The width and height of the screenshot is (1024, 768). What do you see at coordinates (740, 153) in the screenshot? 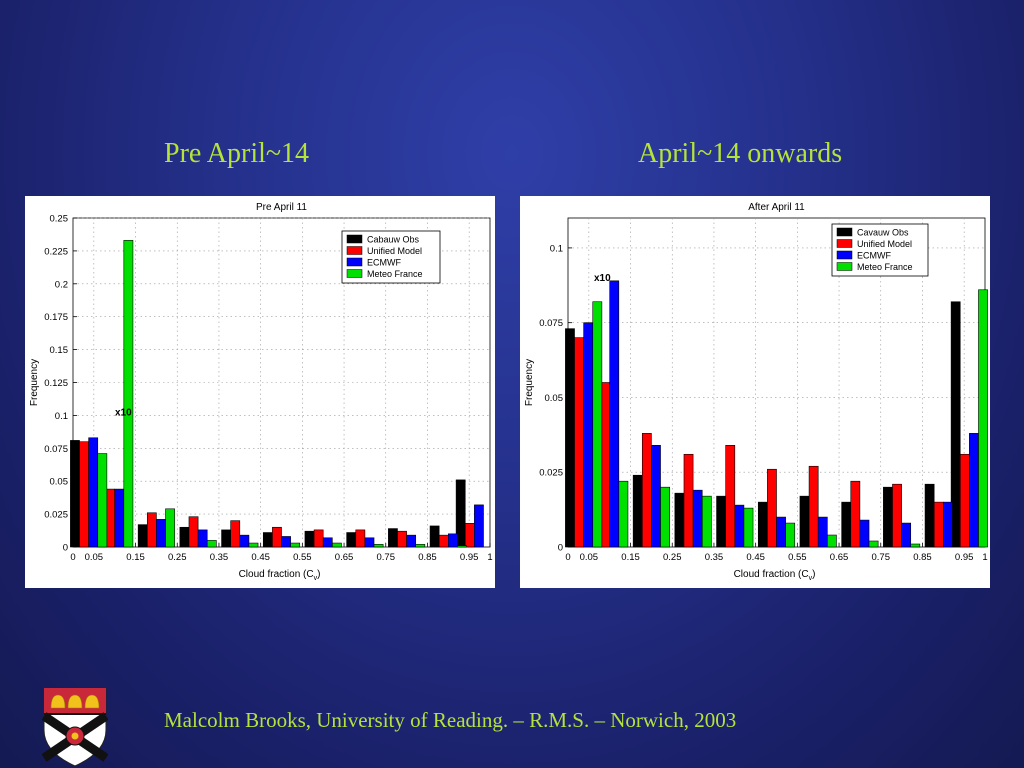
I see `heading-april-onwards: April~14 onwards` at bounding box center [740, 153].